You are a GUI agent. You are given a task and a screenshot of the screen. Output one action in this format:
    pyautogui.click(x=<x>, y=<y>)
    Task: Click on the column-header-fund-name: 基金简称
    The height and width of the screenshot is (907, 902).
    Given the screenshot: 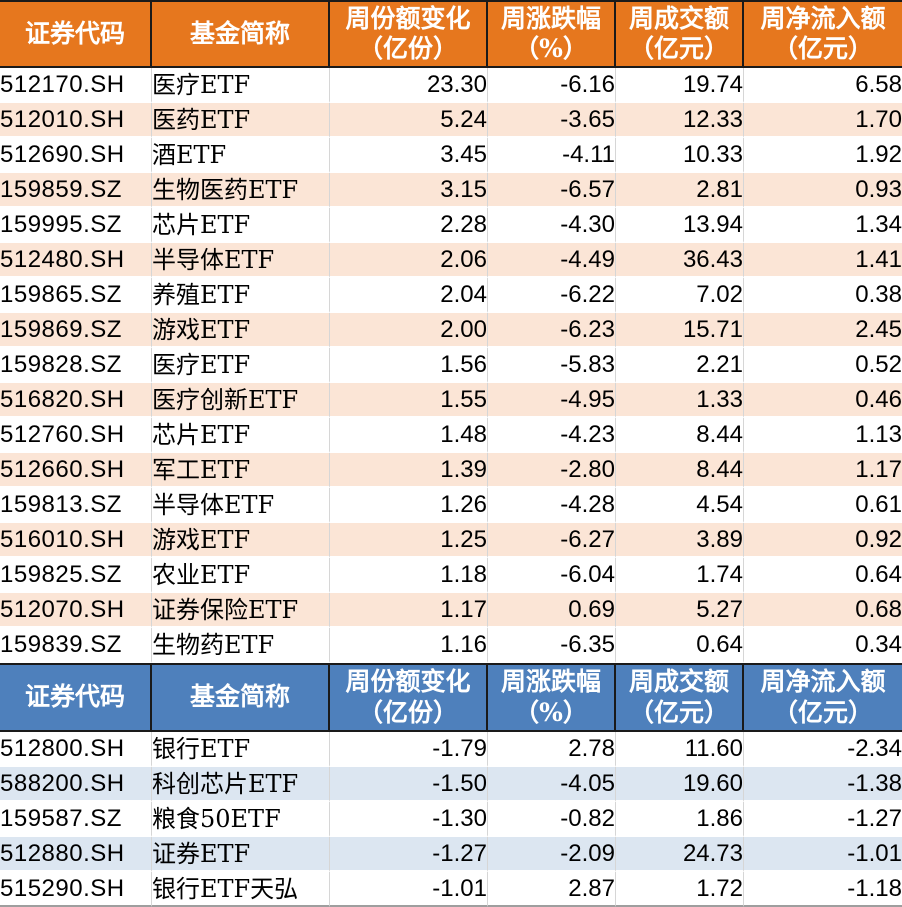 What is the action you would take?
    pyautogui.click(x=241, y=697)
    